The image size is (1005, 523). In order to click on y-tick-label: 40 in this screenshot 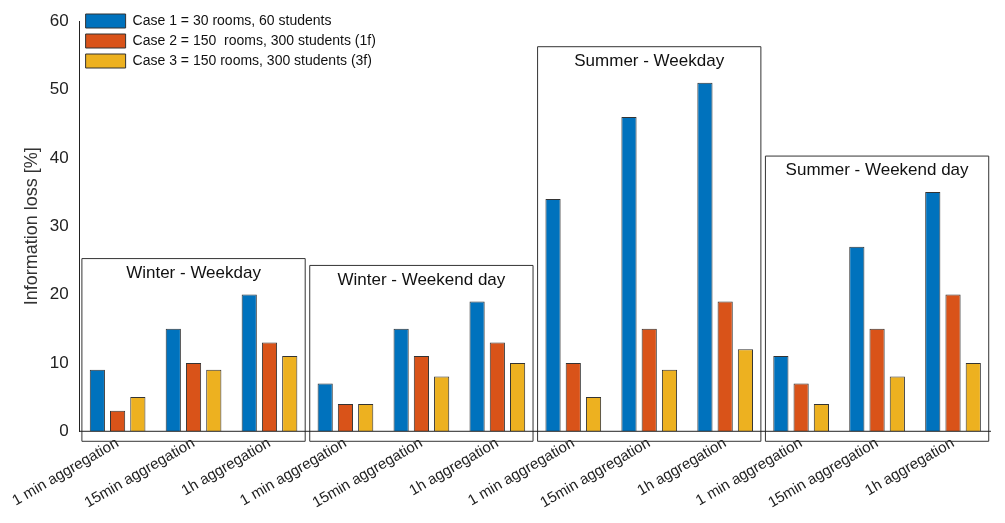, I will do `click(59, 157)`.